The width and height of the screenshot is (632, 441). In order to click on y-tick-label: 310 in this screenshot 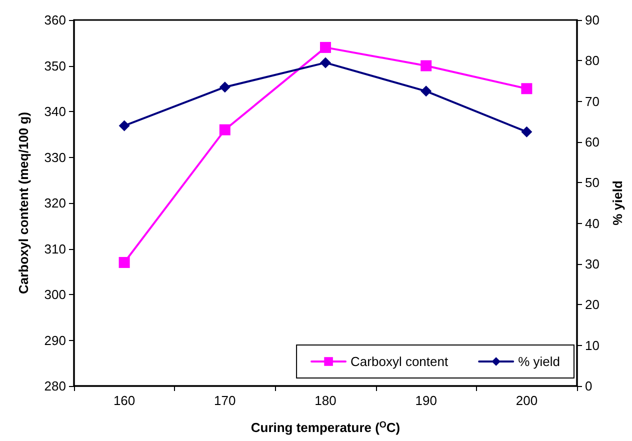, I will do `click(55, 248)`.